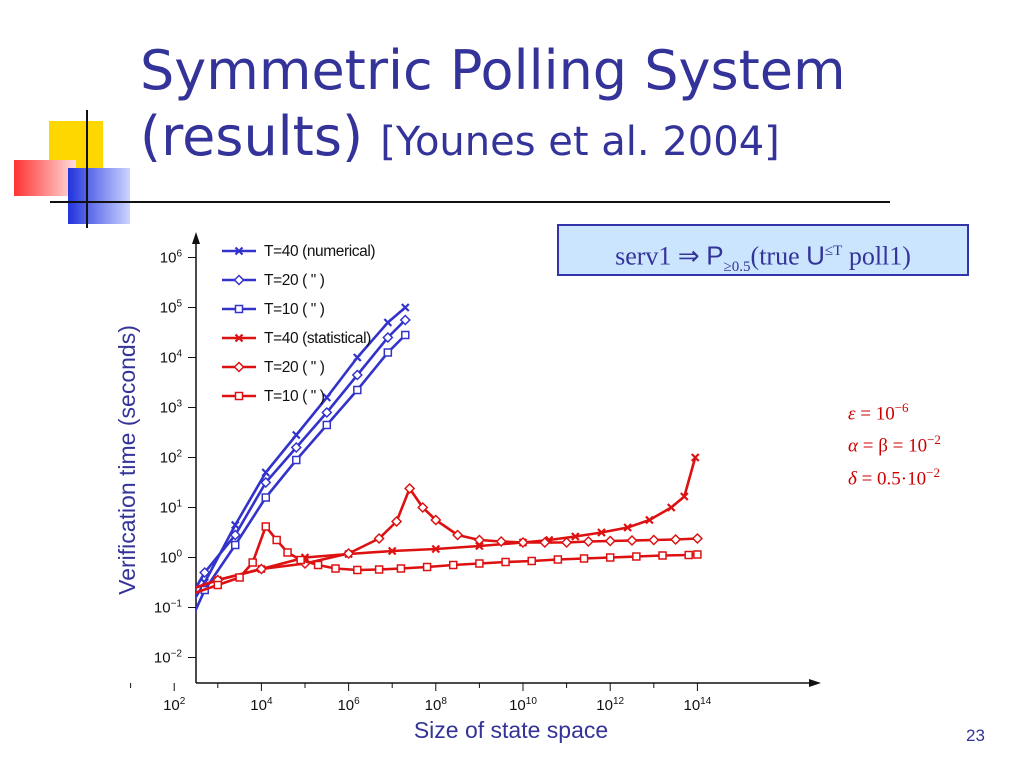 The width and height of the screenshot is (1024, 768). Describe the element at coordinates (294, 309) in the screenshot. I see `legend-label: T=10 ( " )` at that location.